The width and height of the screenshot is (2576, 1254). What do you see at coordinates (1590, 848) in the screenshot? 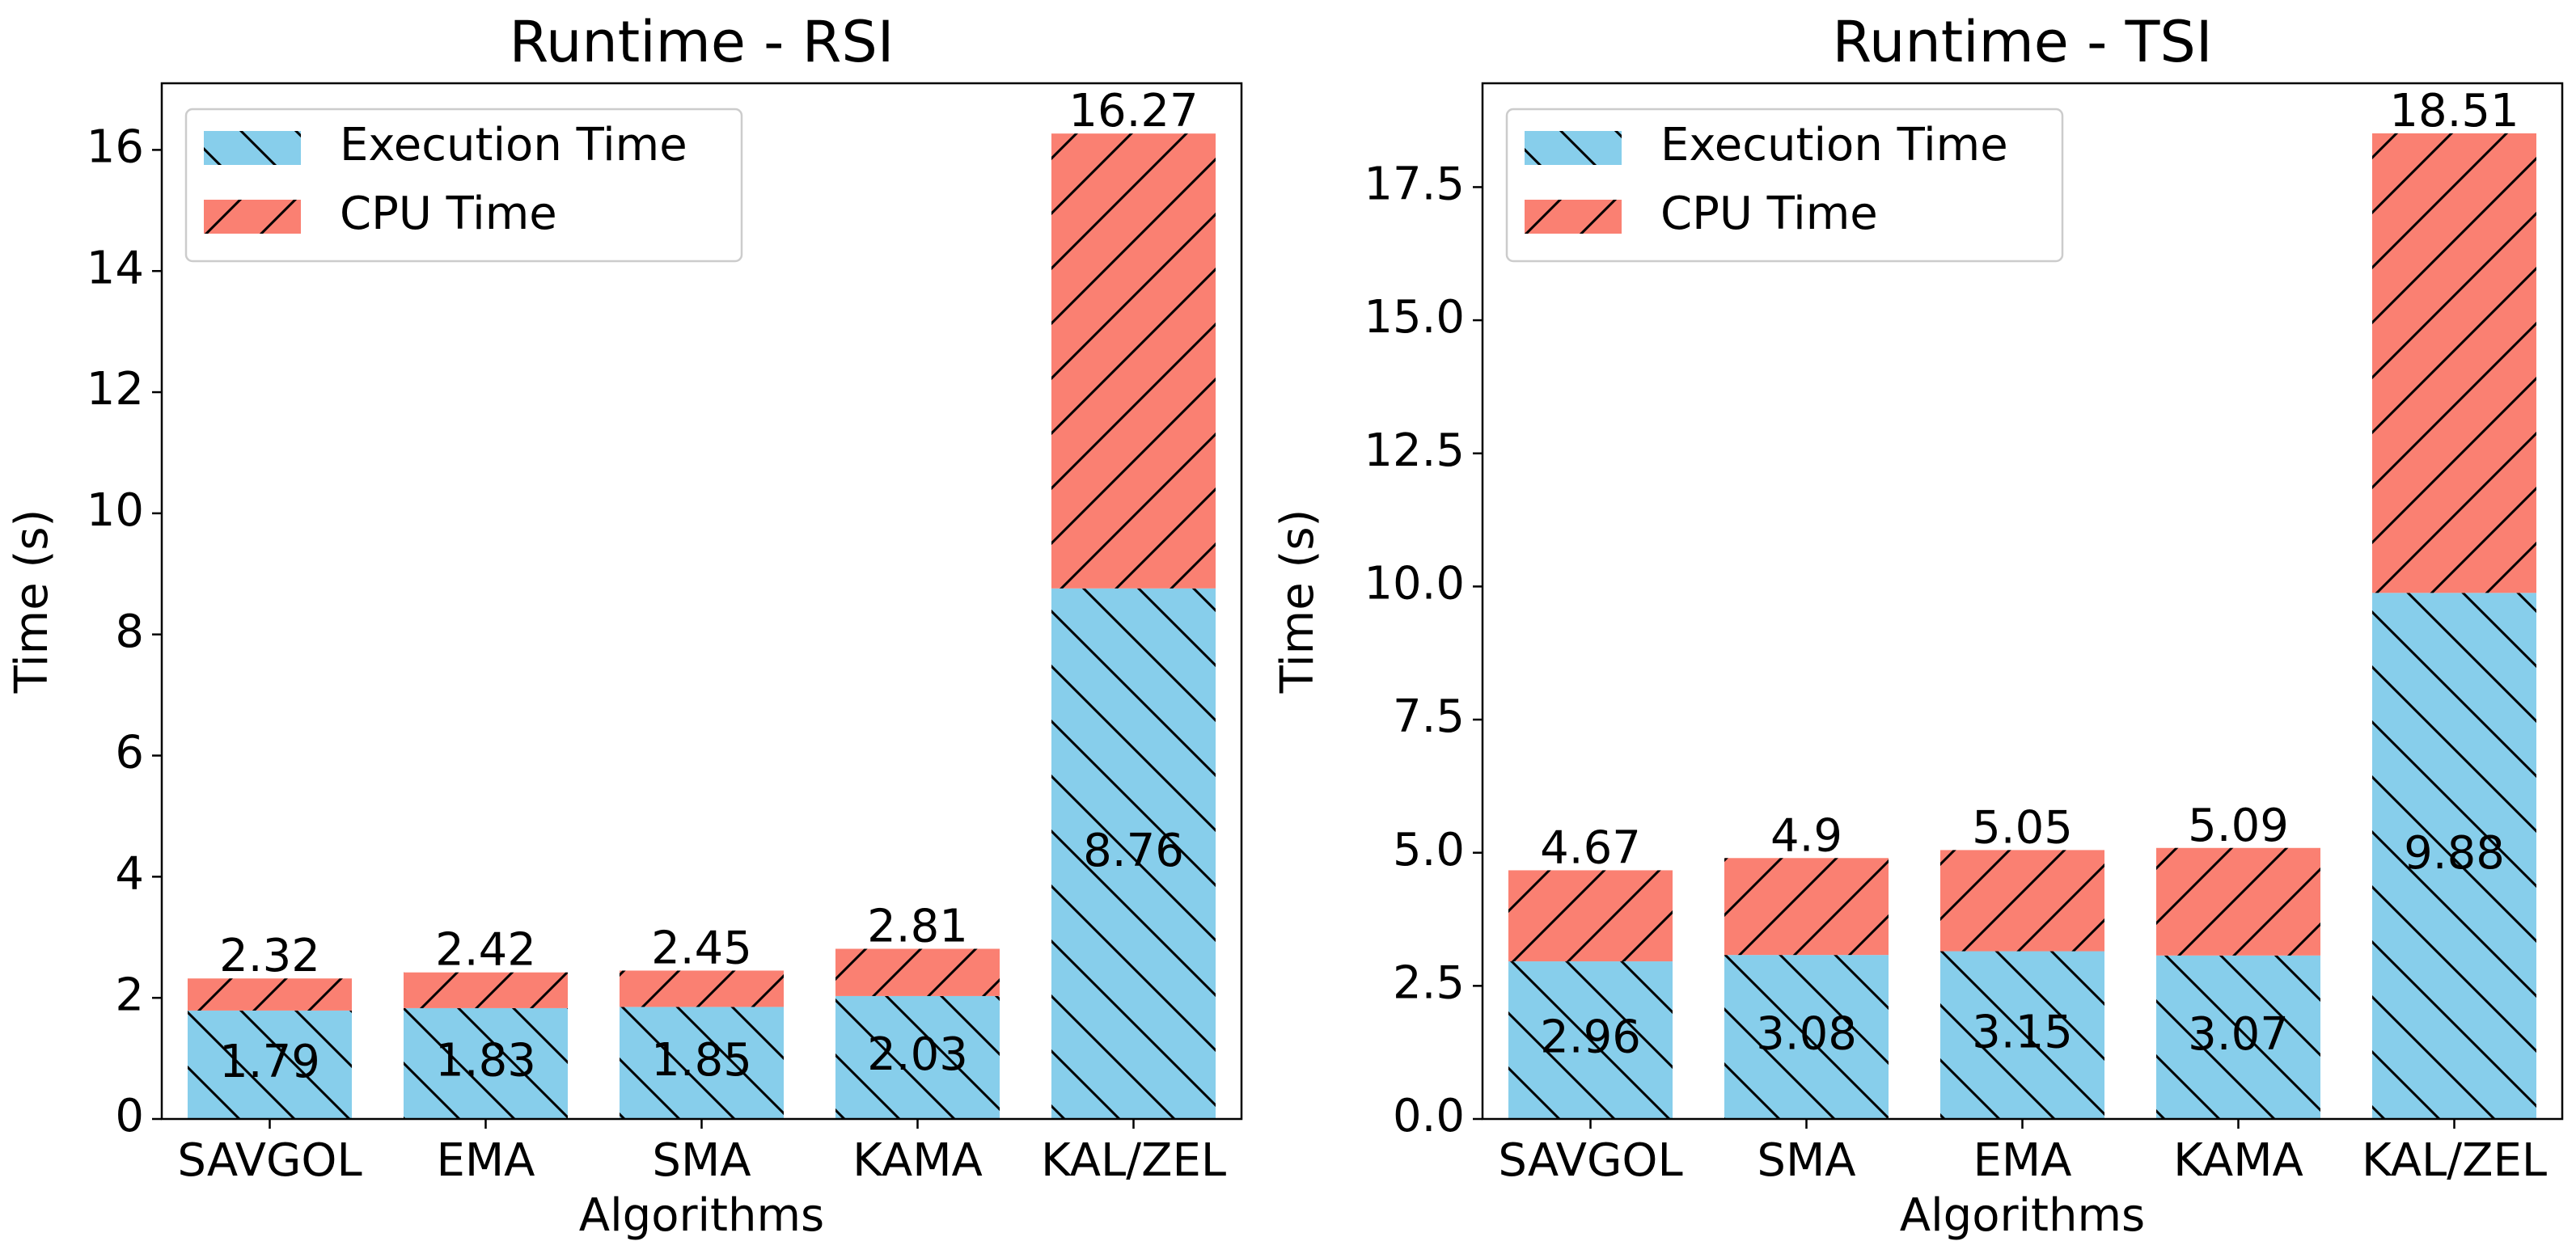
I see `data-label-total: 4.67` at bounding box center [1590, 848].